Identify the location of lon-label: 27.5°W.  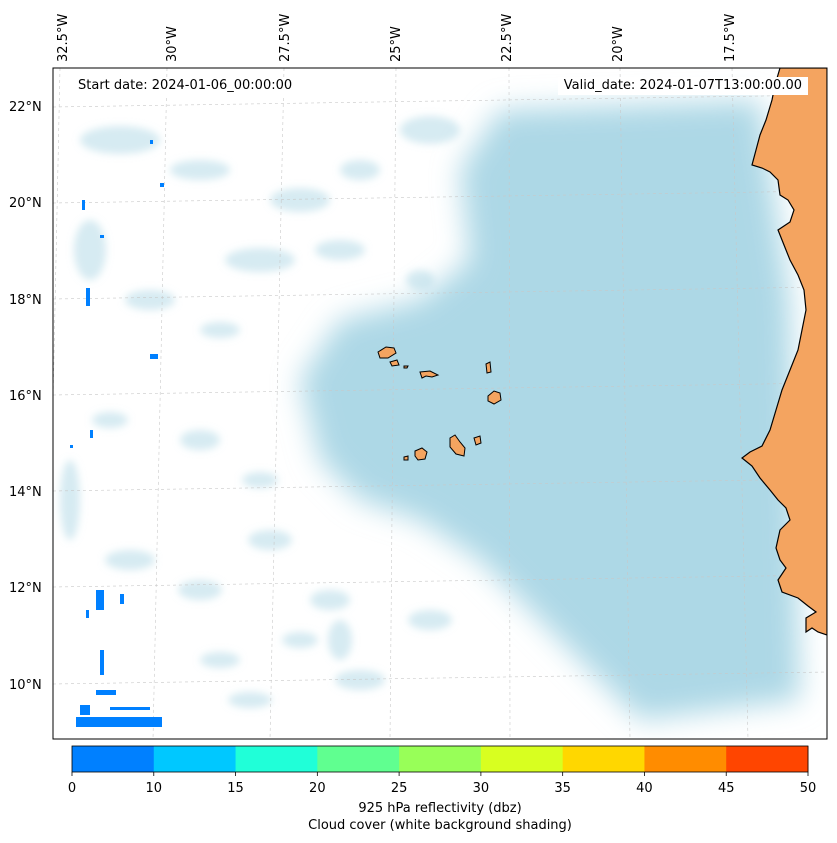
(285, 38).